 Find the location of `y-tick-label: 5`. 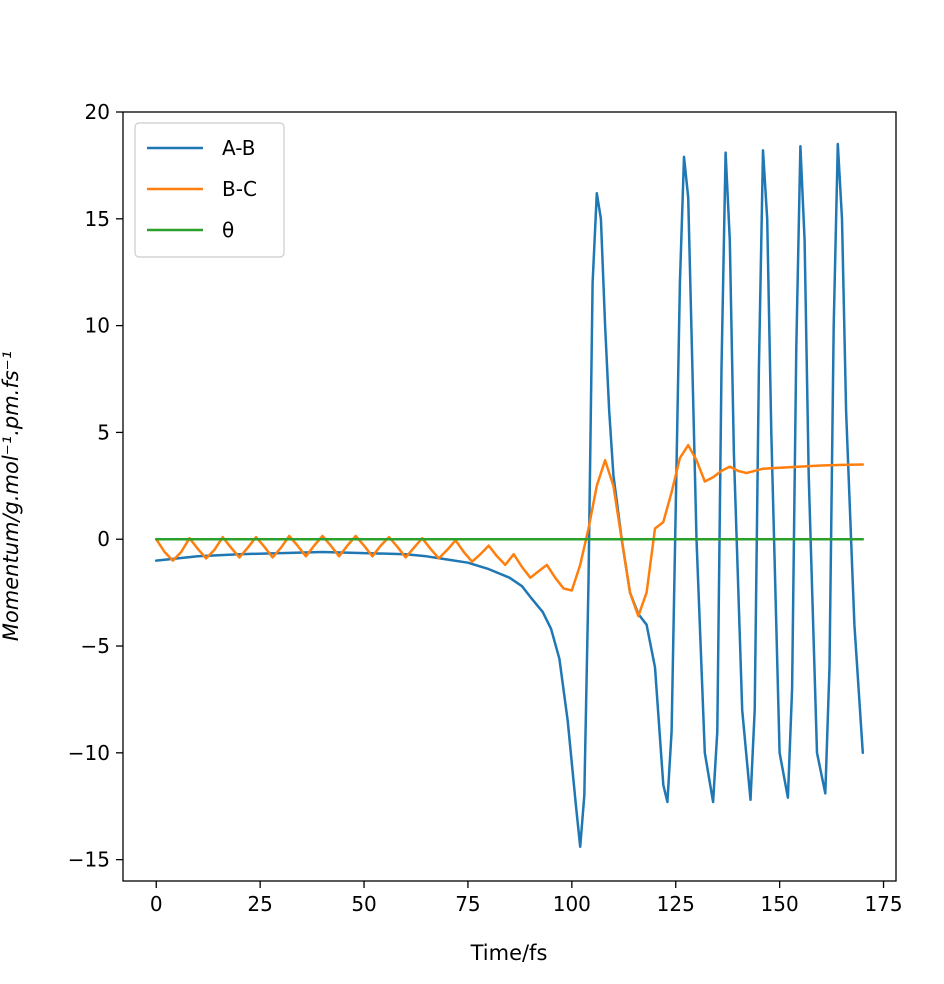

y-tick-label: 5 is located at coordinates (103, 432).